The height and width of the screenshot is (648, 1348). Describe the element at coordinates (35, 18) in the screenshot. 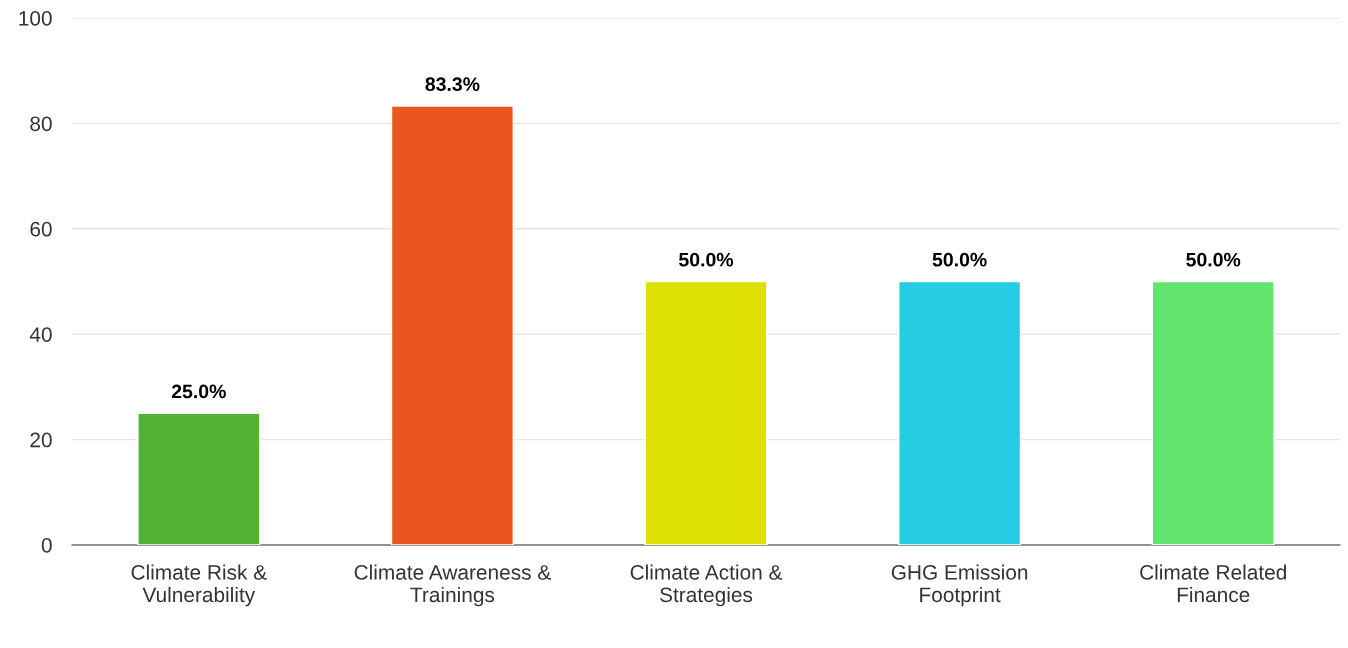

I see `y-tick-label: 100` at that location.